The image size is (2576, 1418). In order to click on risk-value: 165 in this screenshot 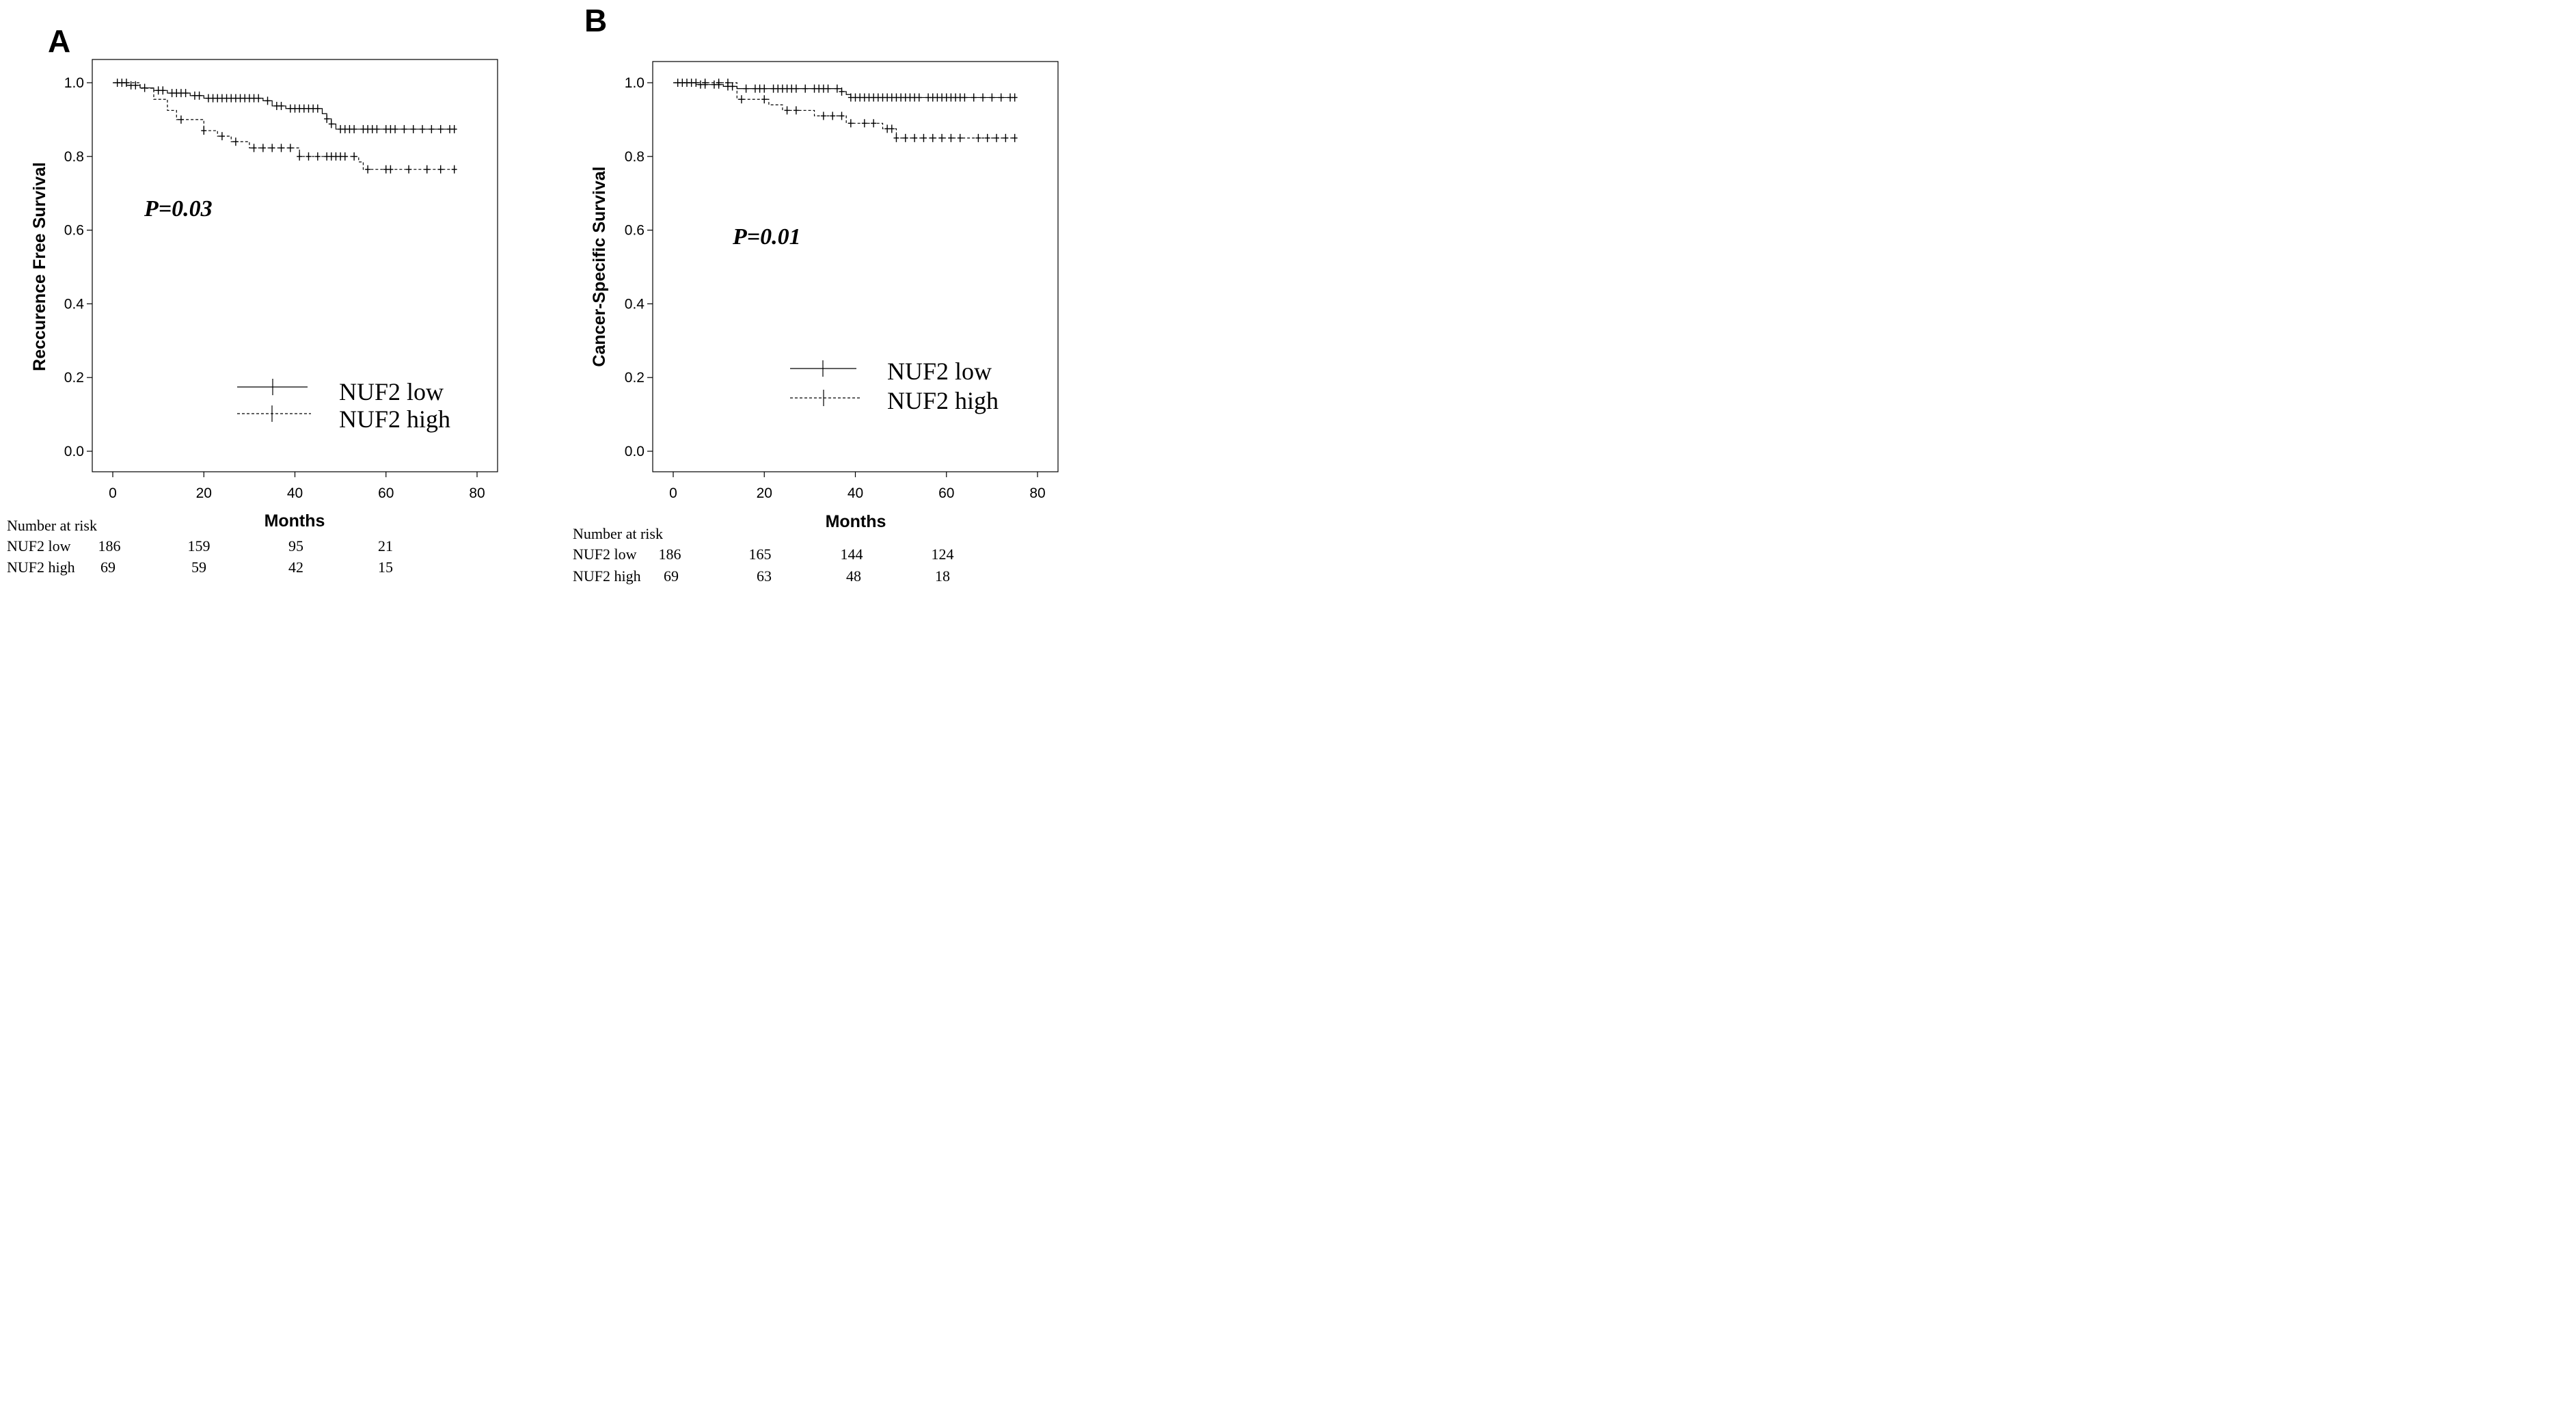, I will do `click(760, 554)`.